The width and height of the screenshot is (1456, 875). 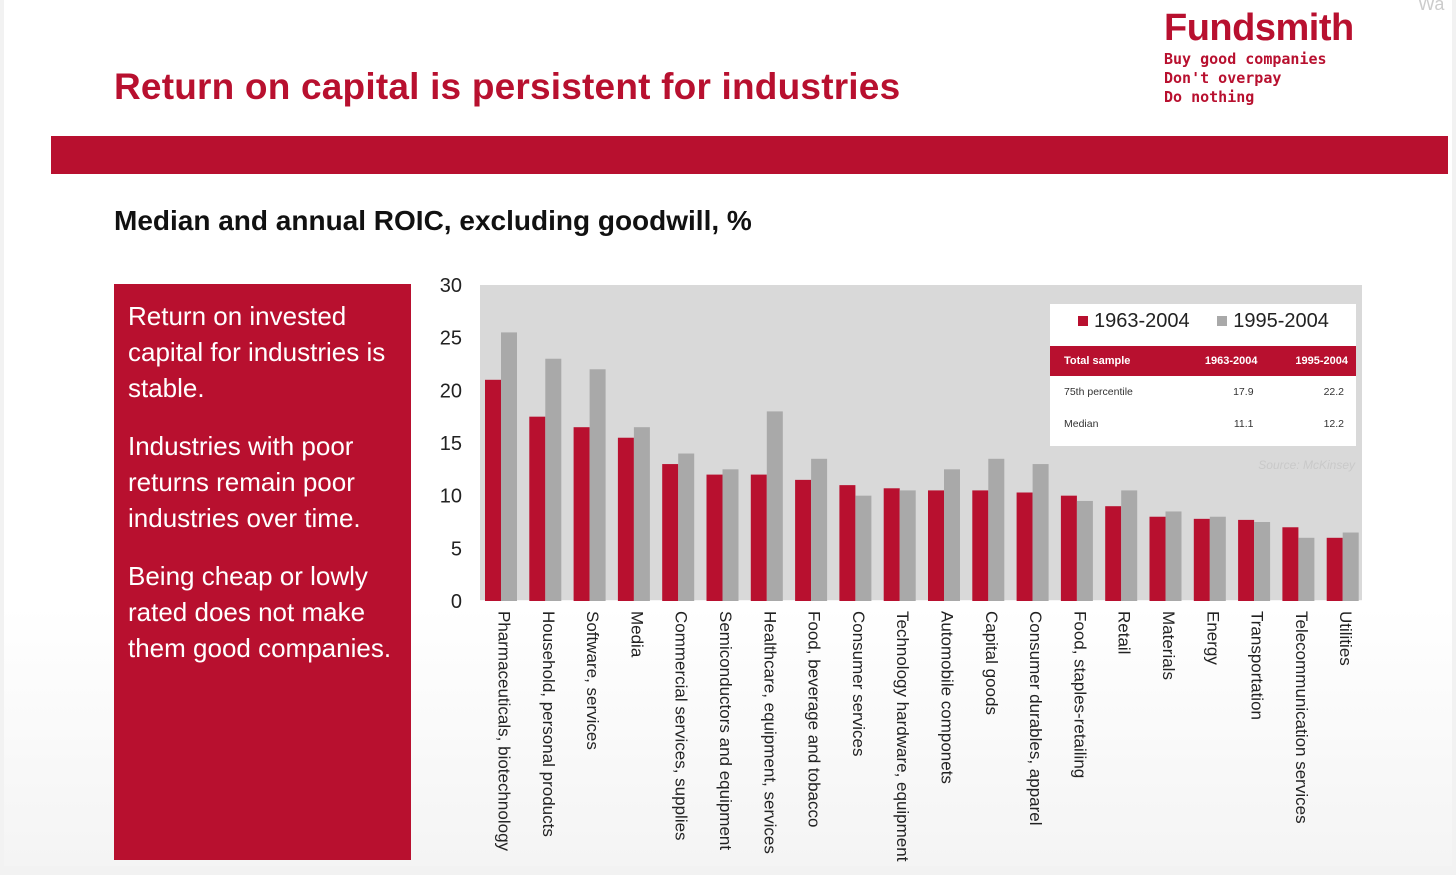 What do you see at coordinates (1113, 361) in the screenshot?
I see `inset-header-label: Total sample` at bounding box center [1113, 361].